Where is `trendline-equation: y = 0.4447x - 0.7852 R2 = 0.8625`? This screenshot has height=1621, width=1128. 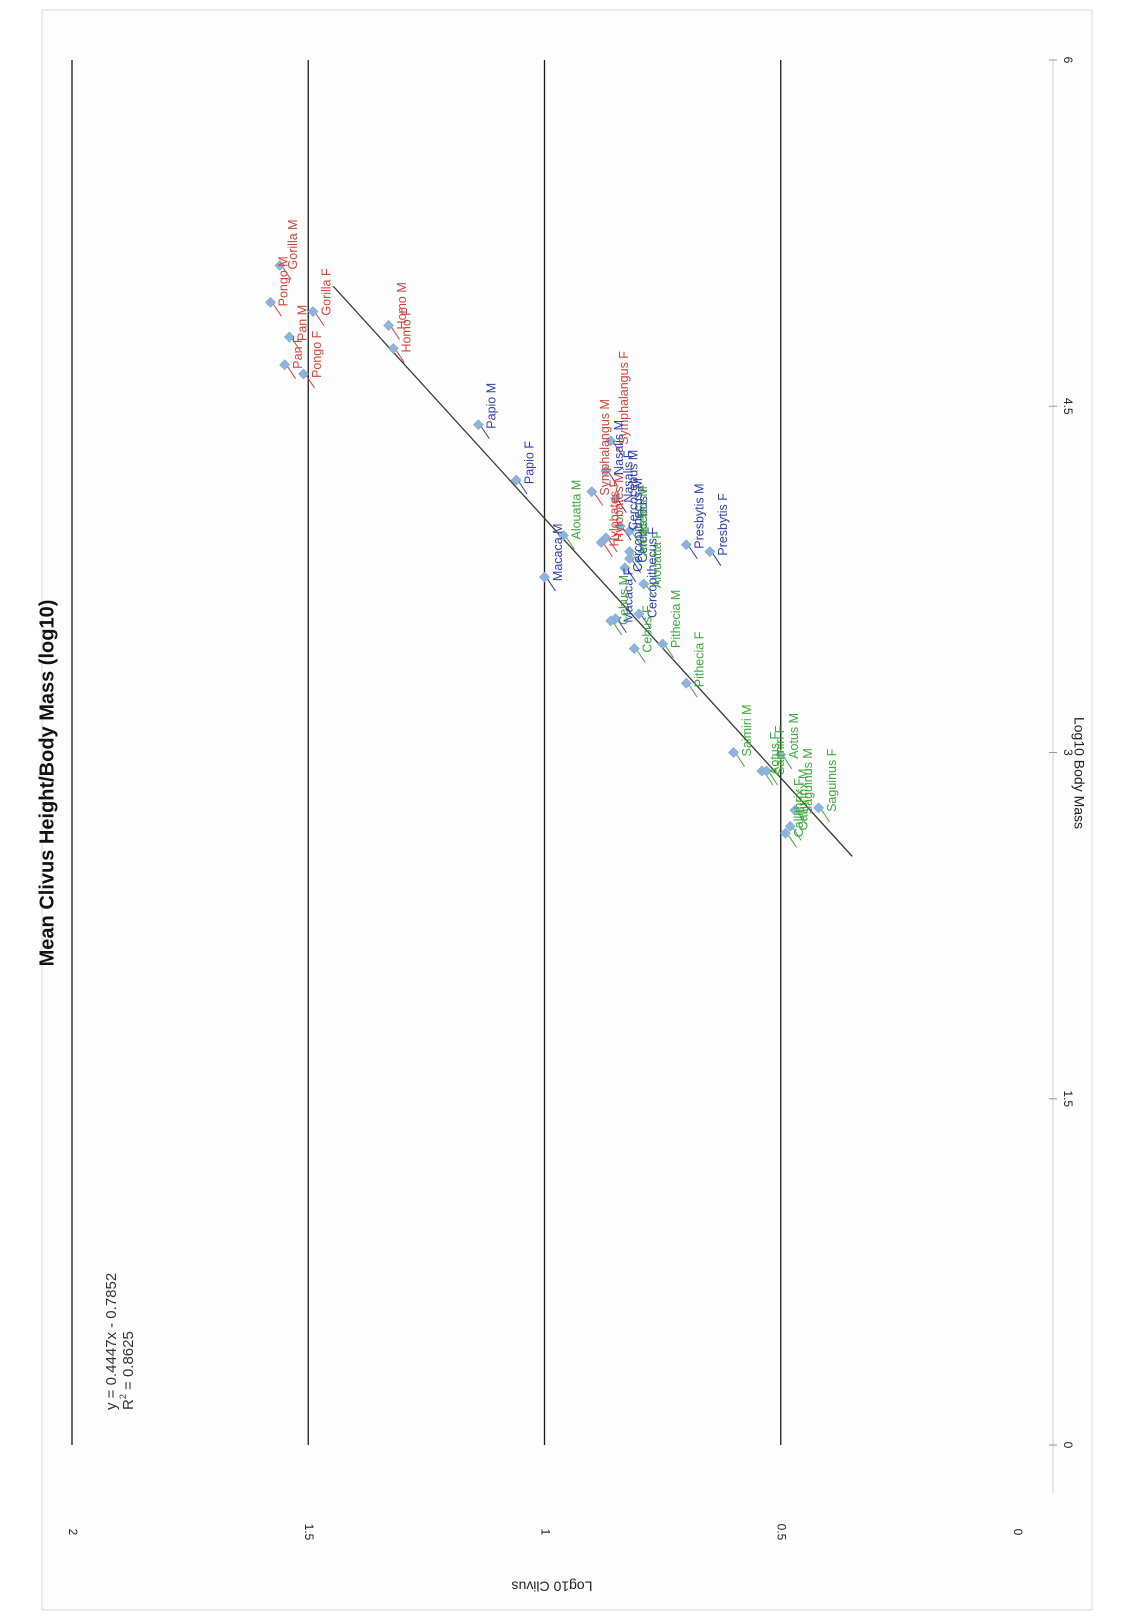
trendline-equation: y = 0.4447x - 0.7852 R2 = 0.8625 is located at coordinates (120, 1341).